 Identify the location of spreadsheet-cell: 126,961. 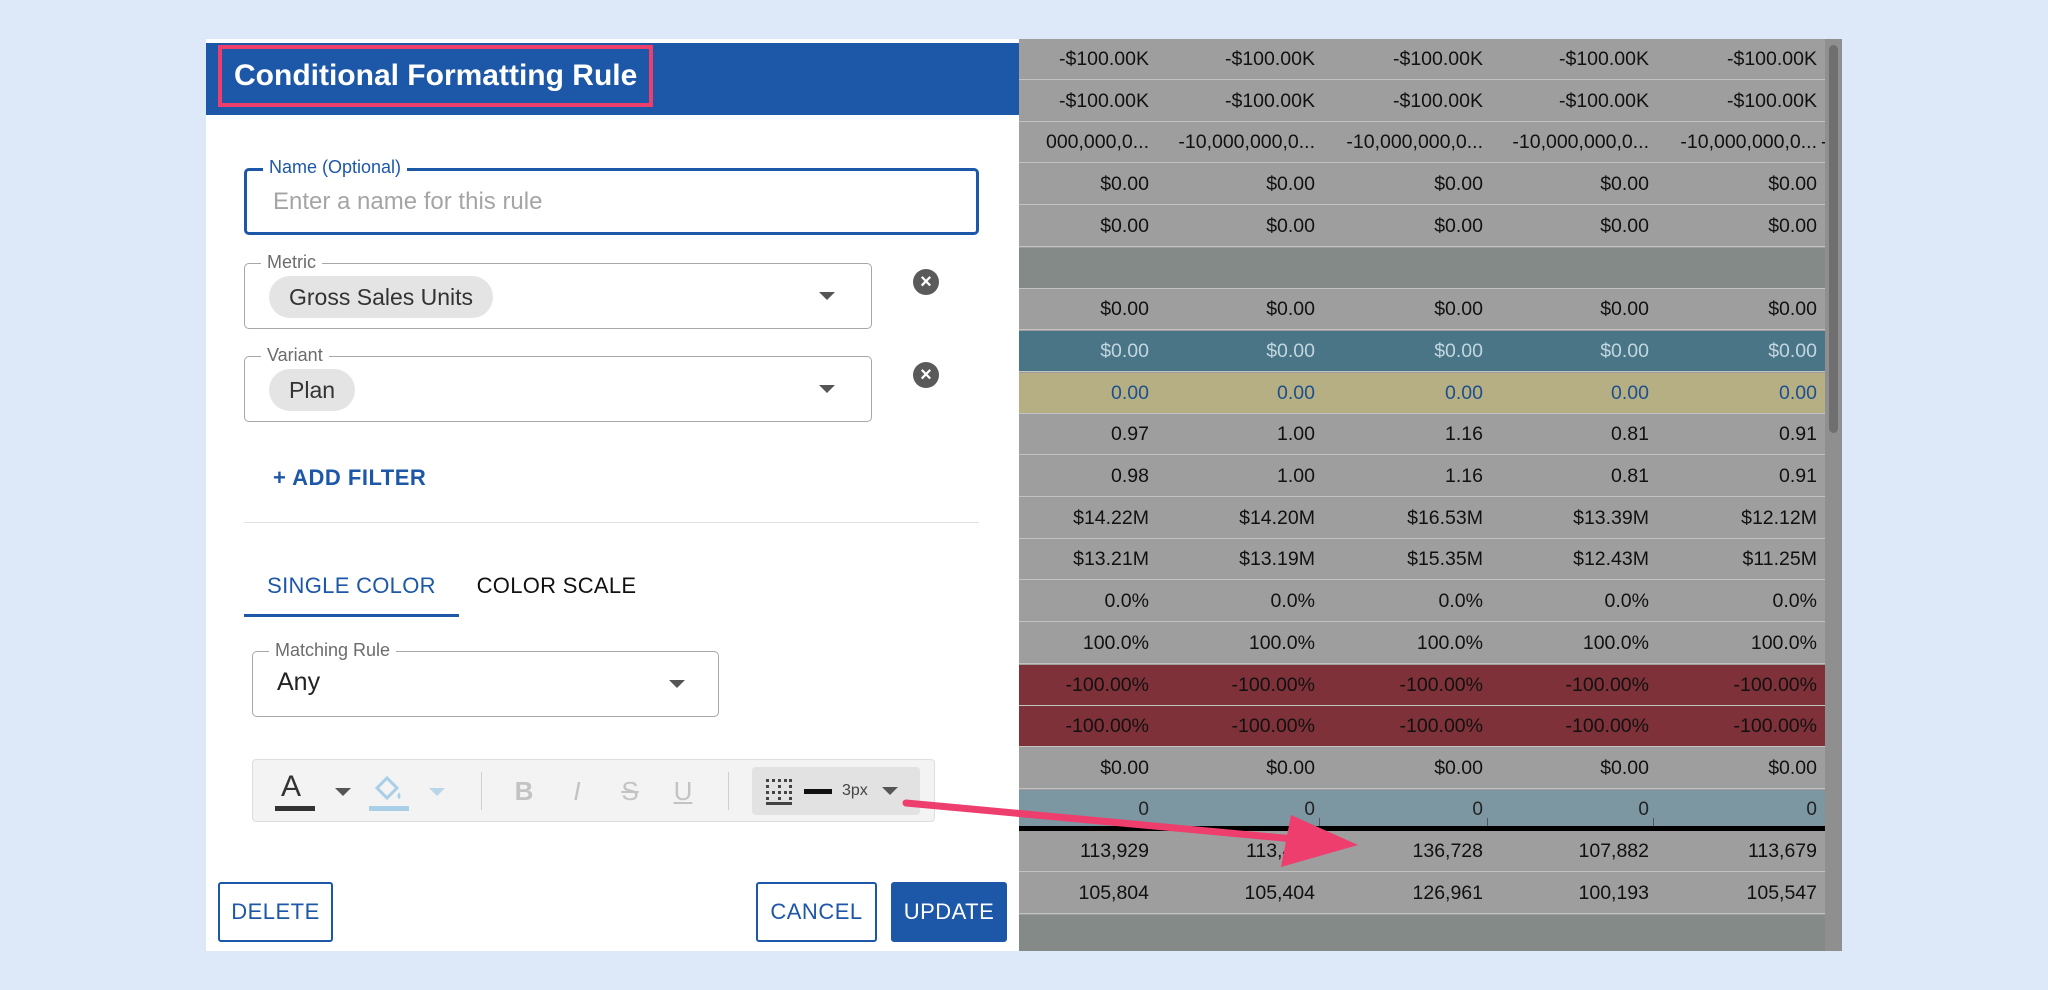
(1448, 893).